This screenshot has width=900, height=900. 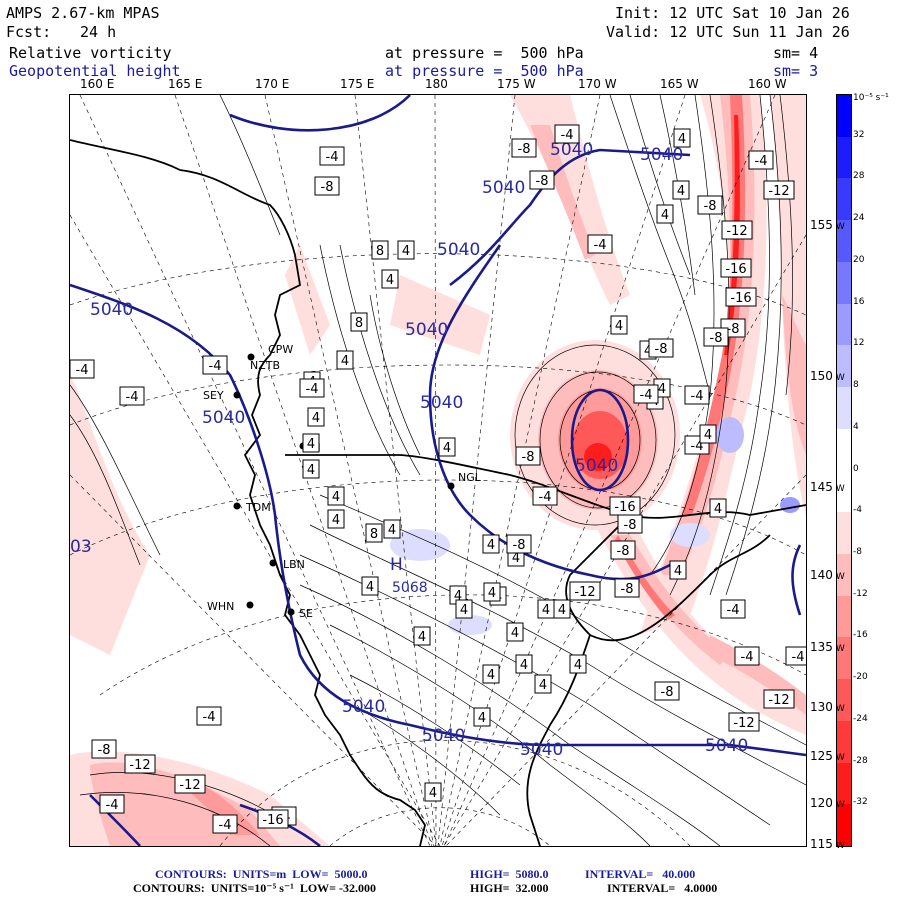 I want to click on footer-height-contours: CONTOURS: UNITS=m LOW= 5000.0, so click(x=261, y=874).